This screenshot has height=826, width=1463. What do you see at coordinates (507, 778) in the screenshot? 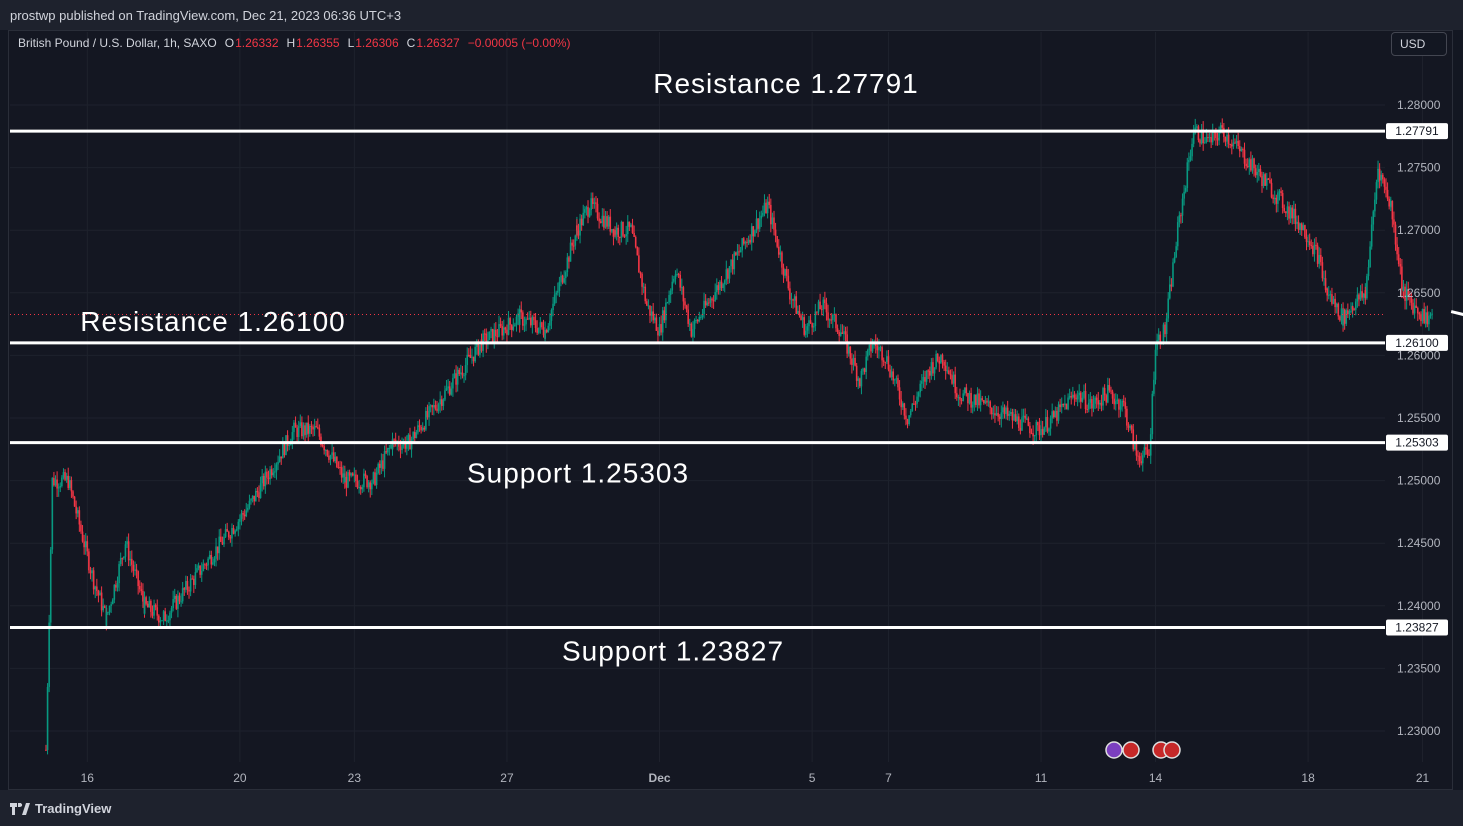
I see `x-tick-label: 27` at bounding box center [507, 778].